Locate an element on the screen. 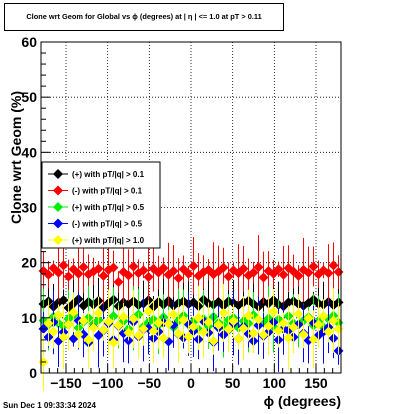 This screenshot has height=414, width=400. legend-label: (+) with pT/|q| > 0.5 is located at coordinates (108, 207).